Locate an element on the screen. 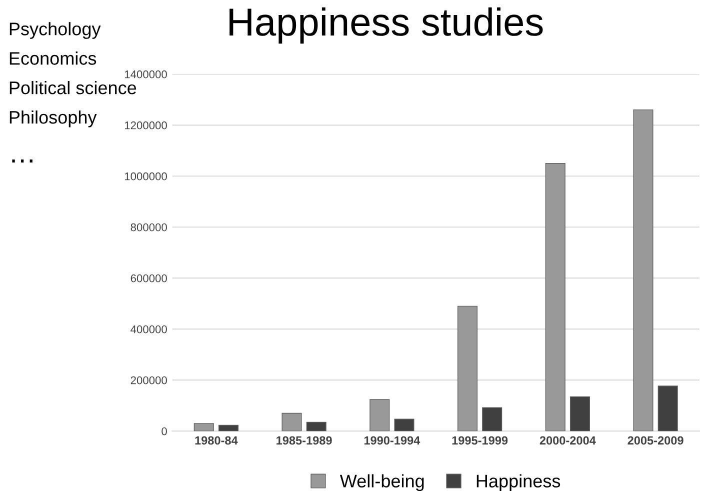 The image size is (703, 491). text: Economics is located at coordinates (53, 58).